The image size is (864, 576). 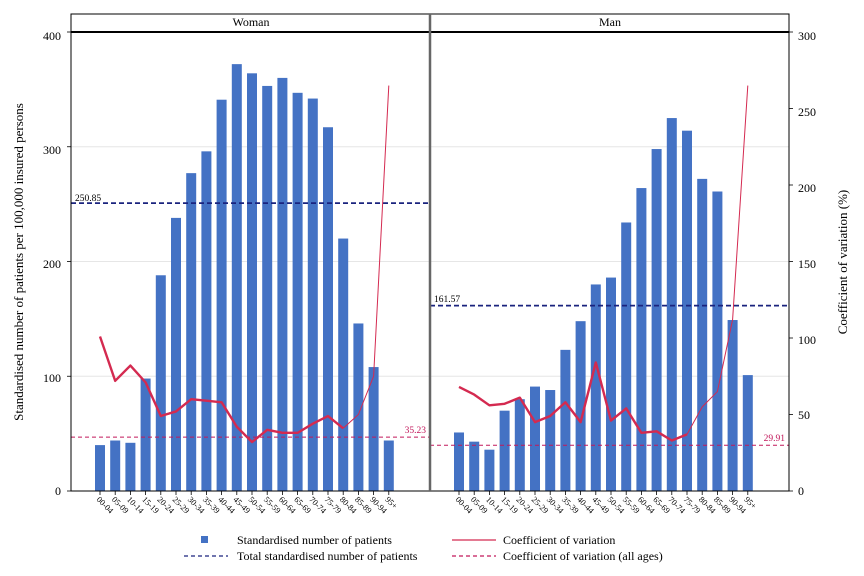 I want to click on y2-tick-50: 50, so click(x=804, y=415).